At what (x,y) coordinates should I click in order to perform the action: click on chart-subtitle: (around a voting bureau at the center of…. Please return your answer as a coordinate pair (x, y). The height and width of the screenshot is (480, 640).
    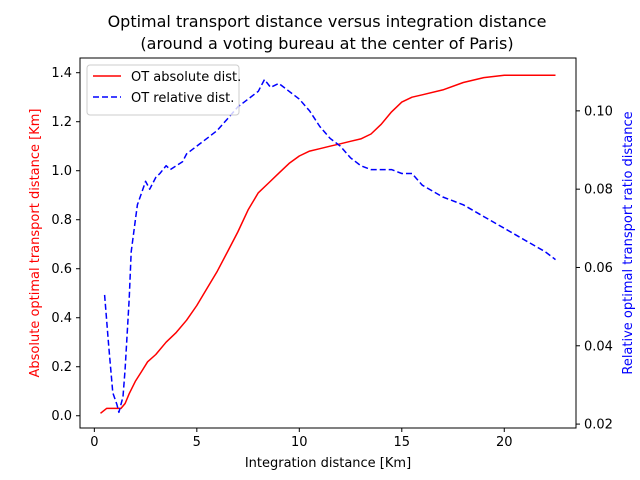
    Looking at the image, I should click on (326, 43).